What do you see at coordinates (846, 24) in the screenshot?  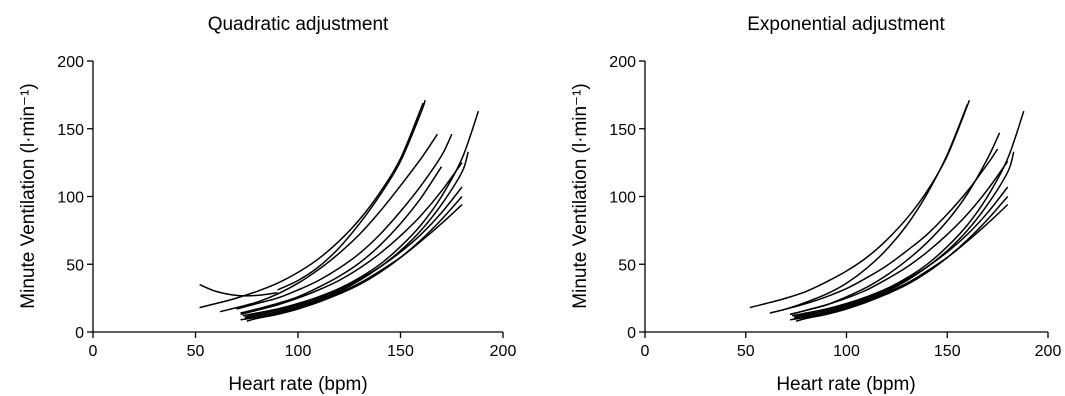 I see `chart-title: Exponential adjustment` at bounding box center [846, 24].